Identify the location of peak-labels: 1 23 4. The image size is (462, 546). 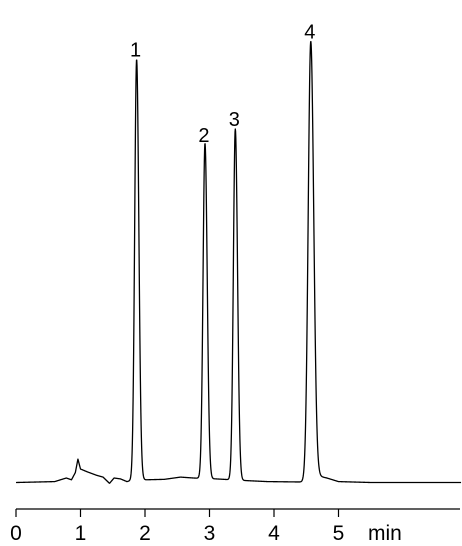
(222, 84).